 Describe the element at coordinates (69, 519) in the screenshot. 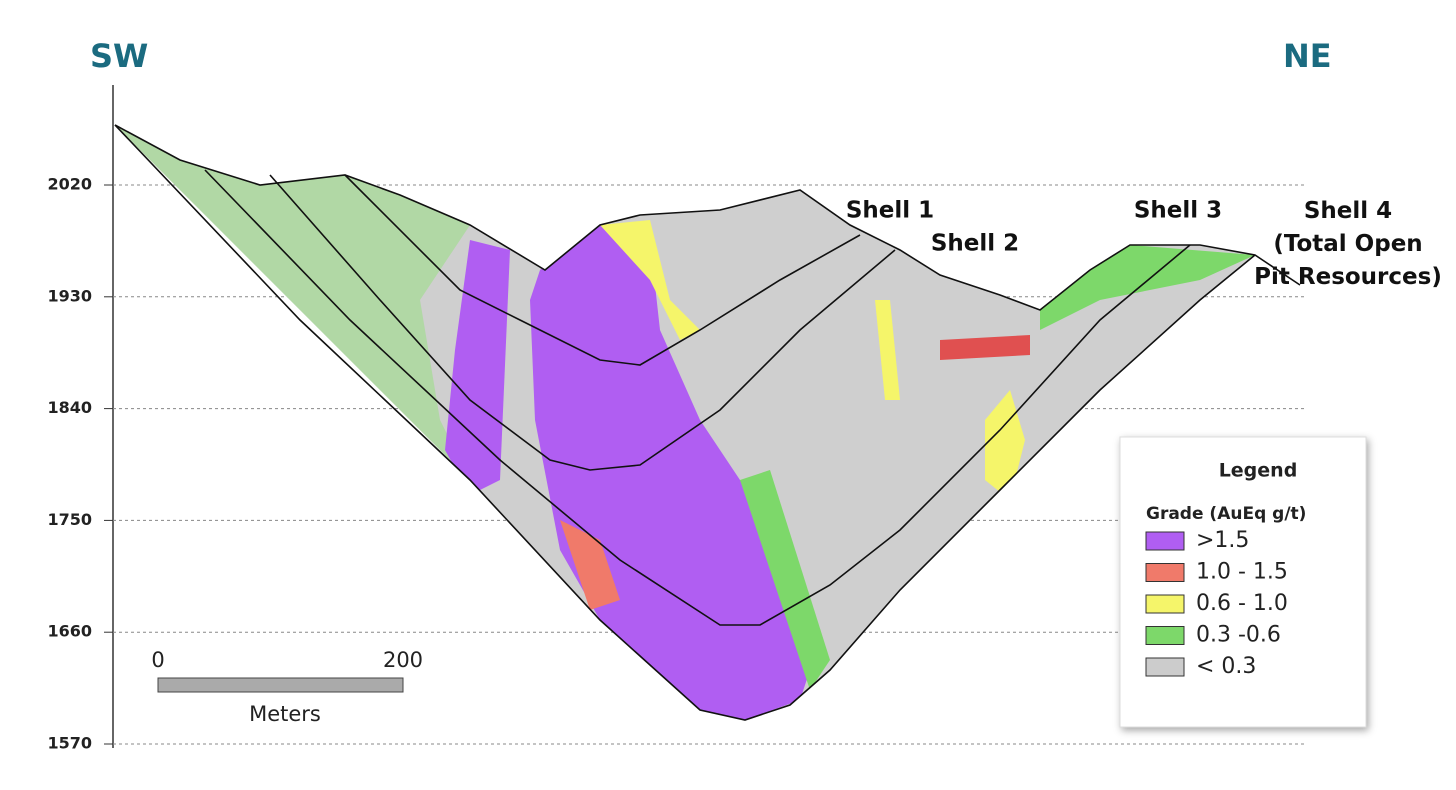

I see `tick-label: 1750` at that location.